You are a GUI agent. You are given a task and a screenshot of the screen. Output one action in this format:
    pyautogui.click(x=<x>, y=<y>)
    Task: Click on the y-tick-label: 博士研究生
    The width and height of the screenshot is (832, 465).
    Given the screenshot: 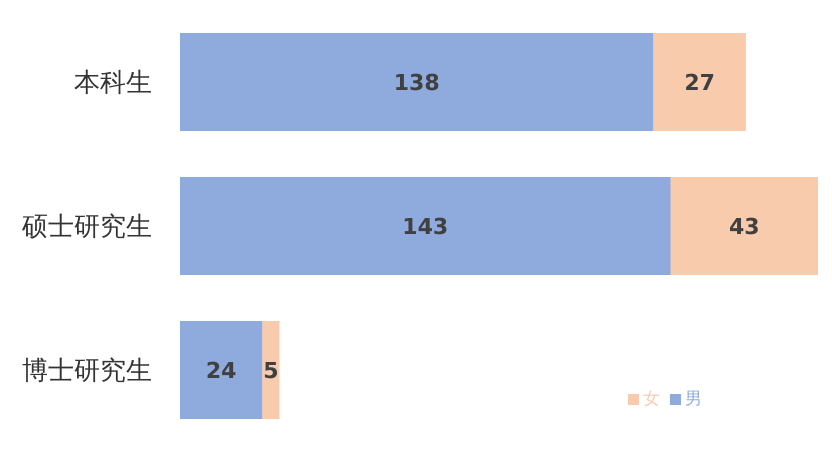 What is the action you would take?
    pyautogui.click(x=87, y=371)
    